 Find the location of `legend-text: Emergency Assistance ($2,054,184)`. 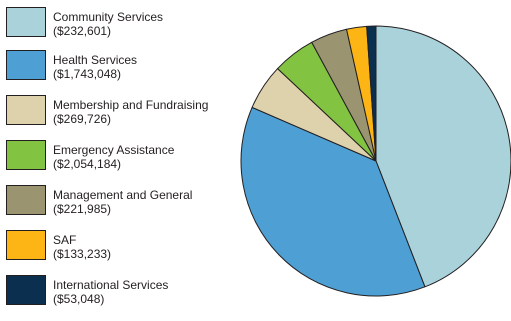

legend-text: Emergency Assistance ($2,054,184) is located at coordinates (113, 157).